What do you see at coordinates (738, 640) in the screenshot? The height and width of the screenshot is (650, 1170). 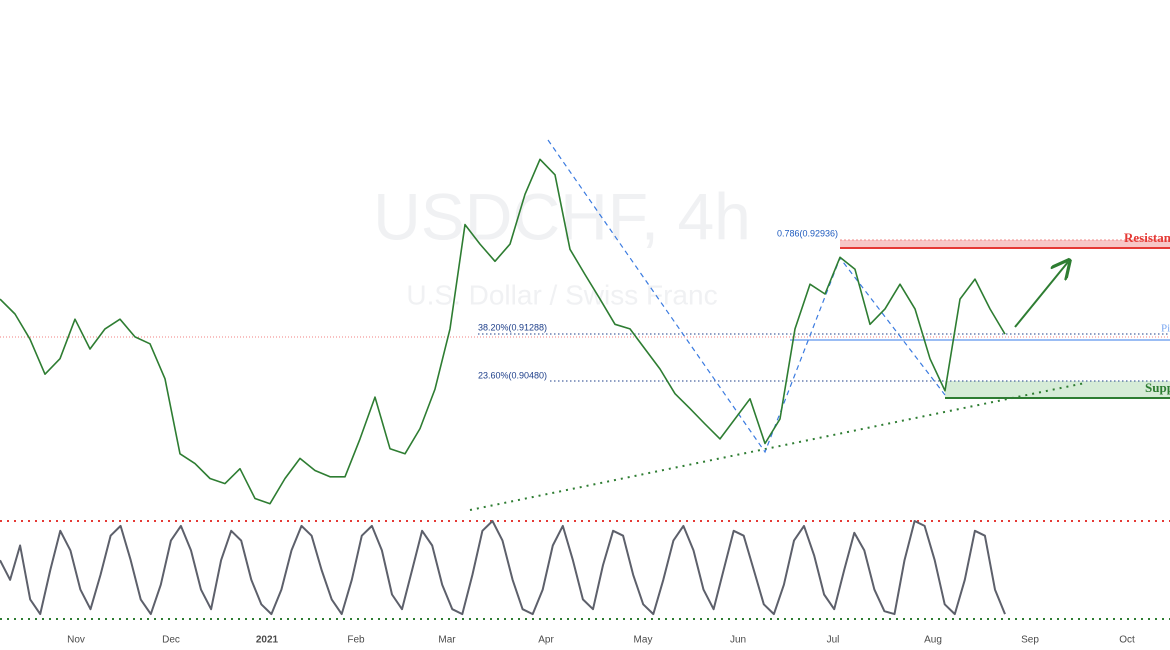 I see `x-tick-label: Jun` at bounding box center [738, 640].